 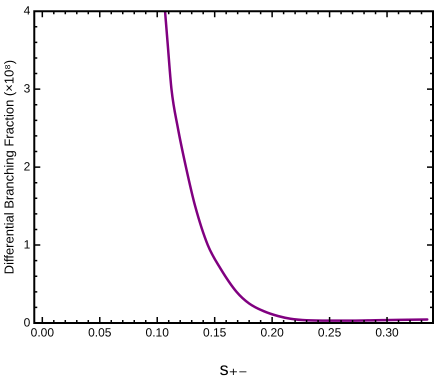 I want to click on y-tick-label: 2, so click(x=27, y=166).